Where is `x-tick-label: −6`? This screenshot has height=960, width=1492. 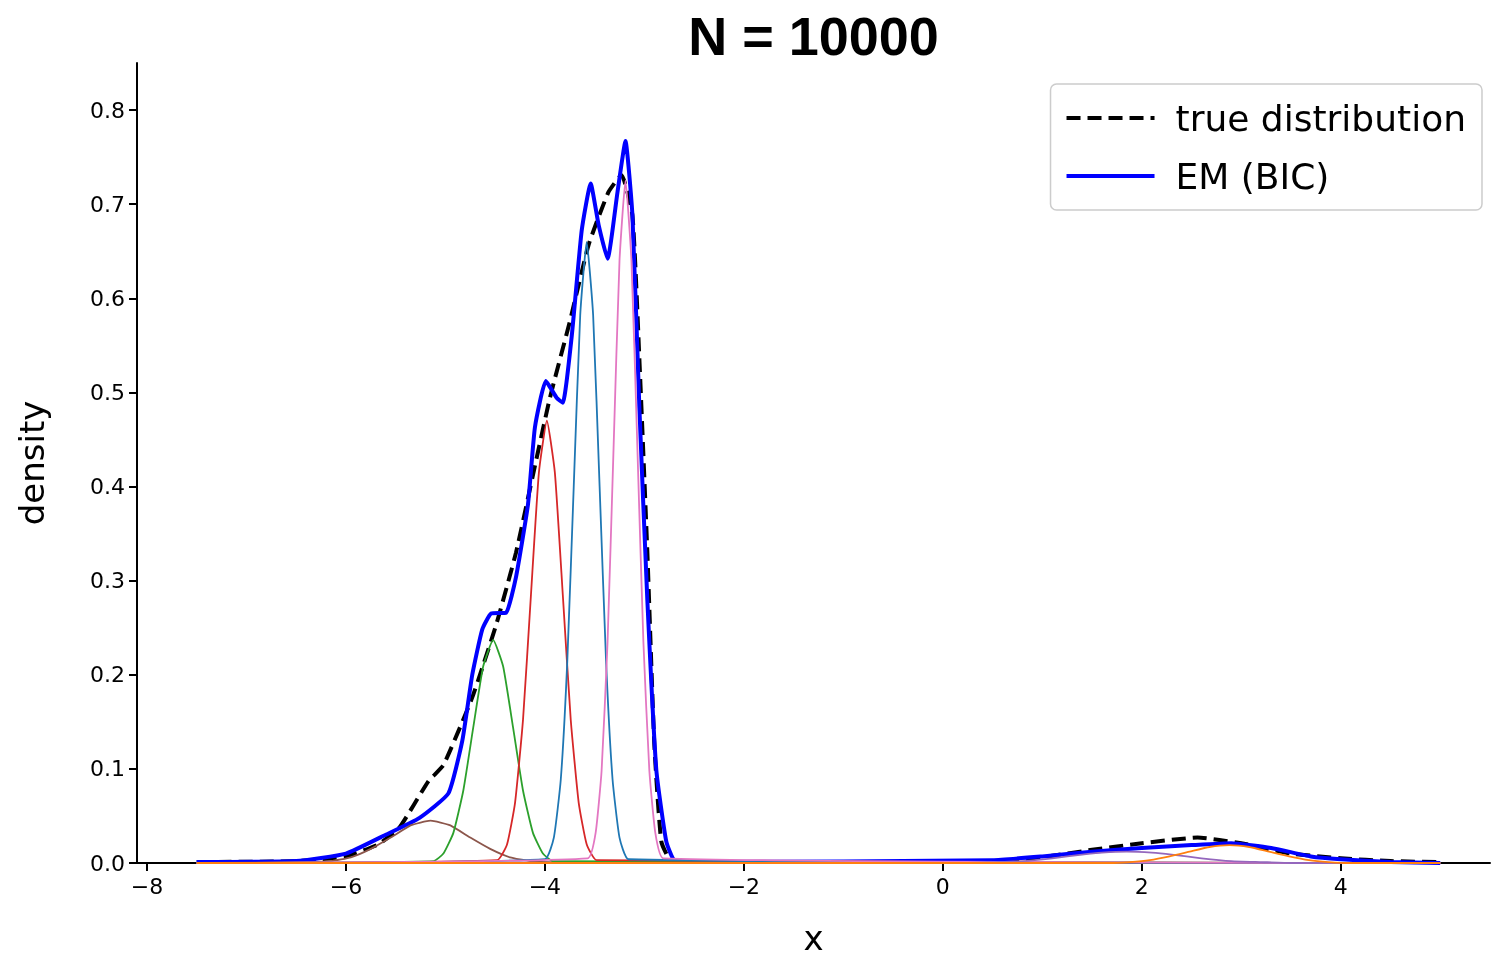
x-tick-label: −6 is located at coordinates (346, 886).